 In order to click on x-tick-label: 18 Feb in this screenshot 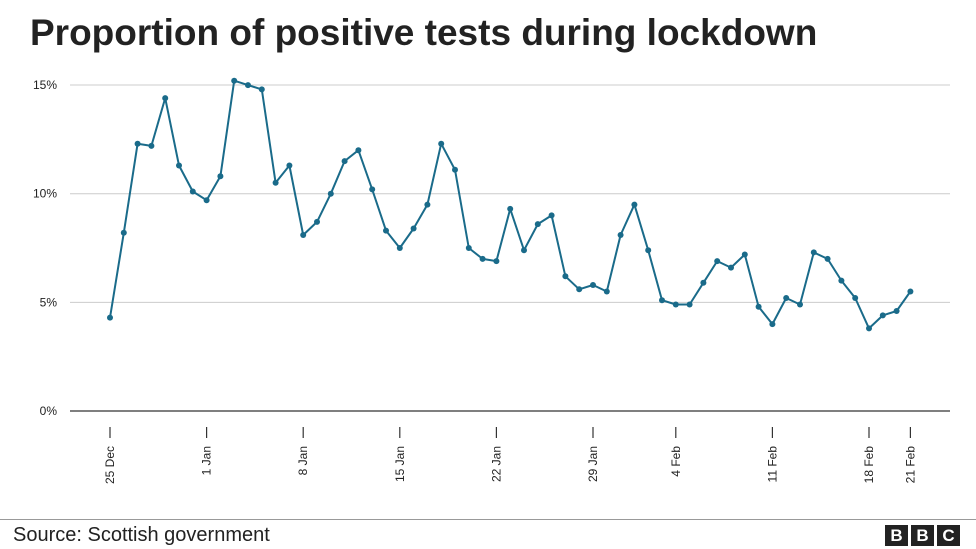, I will do `click(869, 465)`.